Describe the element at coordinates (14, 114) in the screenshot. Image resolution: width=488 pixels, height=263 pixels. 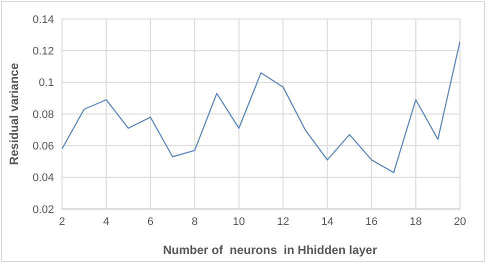
I see `y-axis-title: Residual variance` at that location.